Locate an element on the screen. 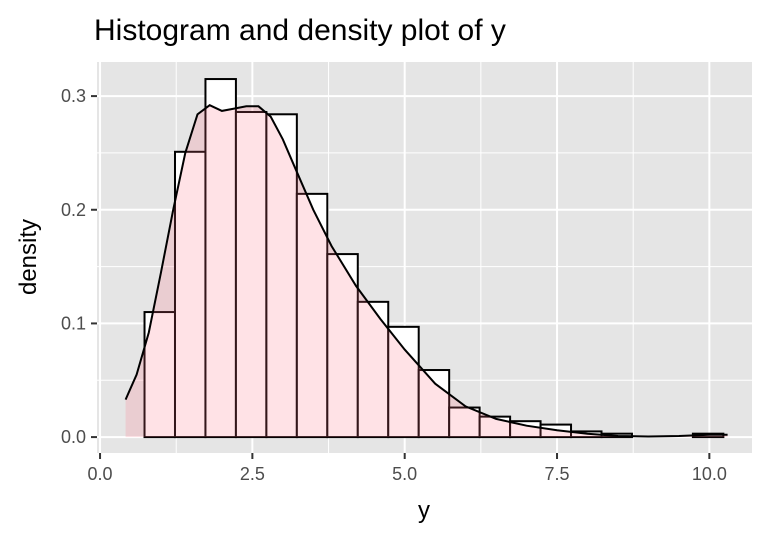  x-tick-label: 10.0 is located at coordinates (709, 474).